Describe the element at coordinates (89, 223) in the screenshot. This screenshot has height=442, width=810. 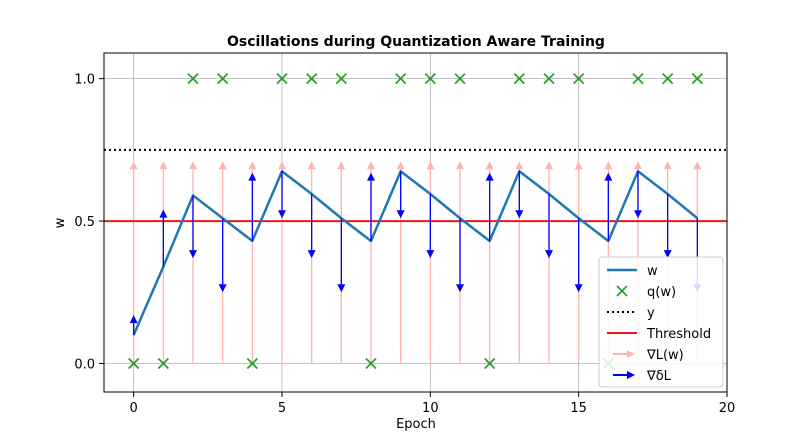
I see `y-axis-ticks: 0.0 0.5 1.0` at that location.